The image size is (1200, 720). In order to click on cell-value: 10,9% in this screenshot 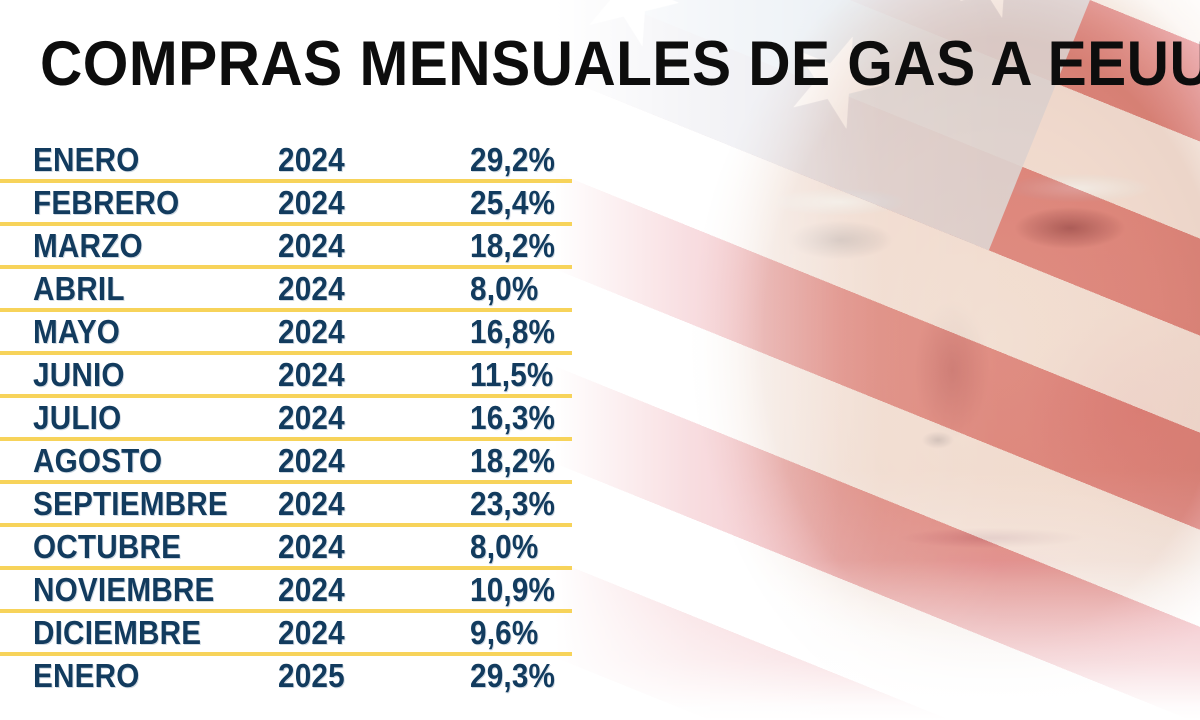, I will do `click(513, 589)`.